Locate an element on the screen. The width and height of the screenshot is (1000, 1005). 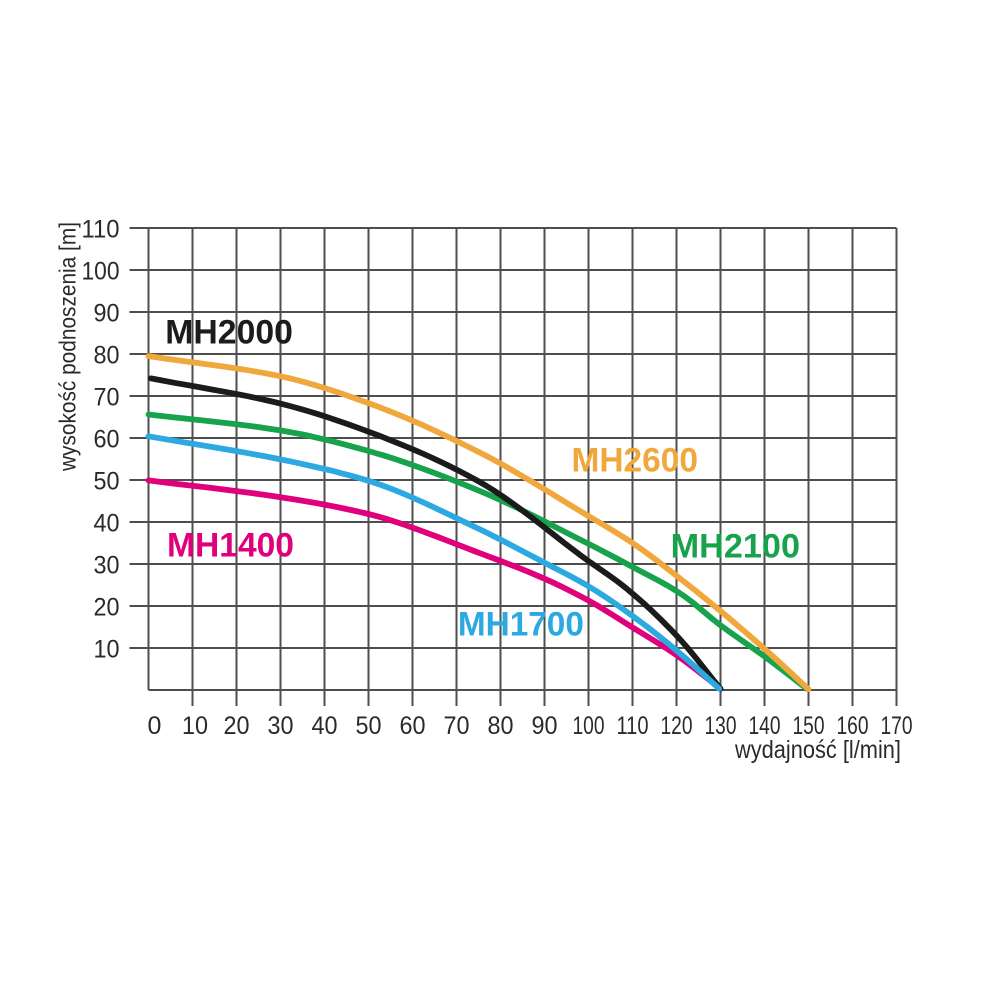
svg-text: 170 is located at coordinates (897, 726).